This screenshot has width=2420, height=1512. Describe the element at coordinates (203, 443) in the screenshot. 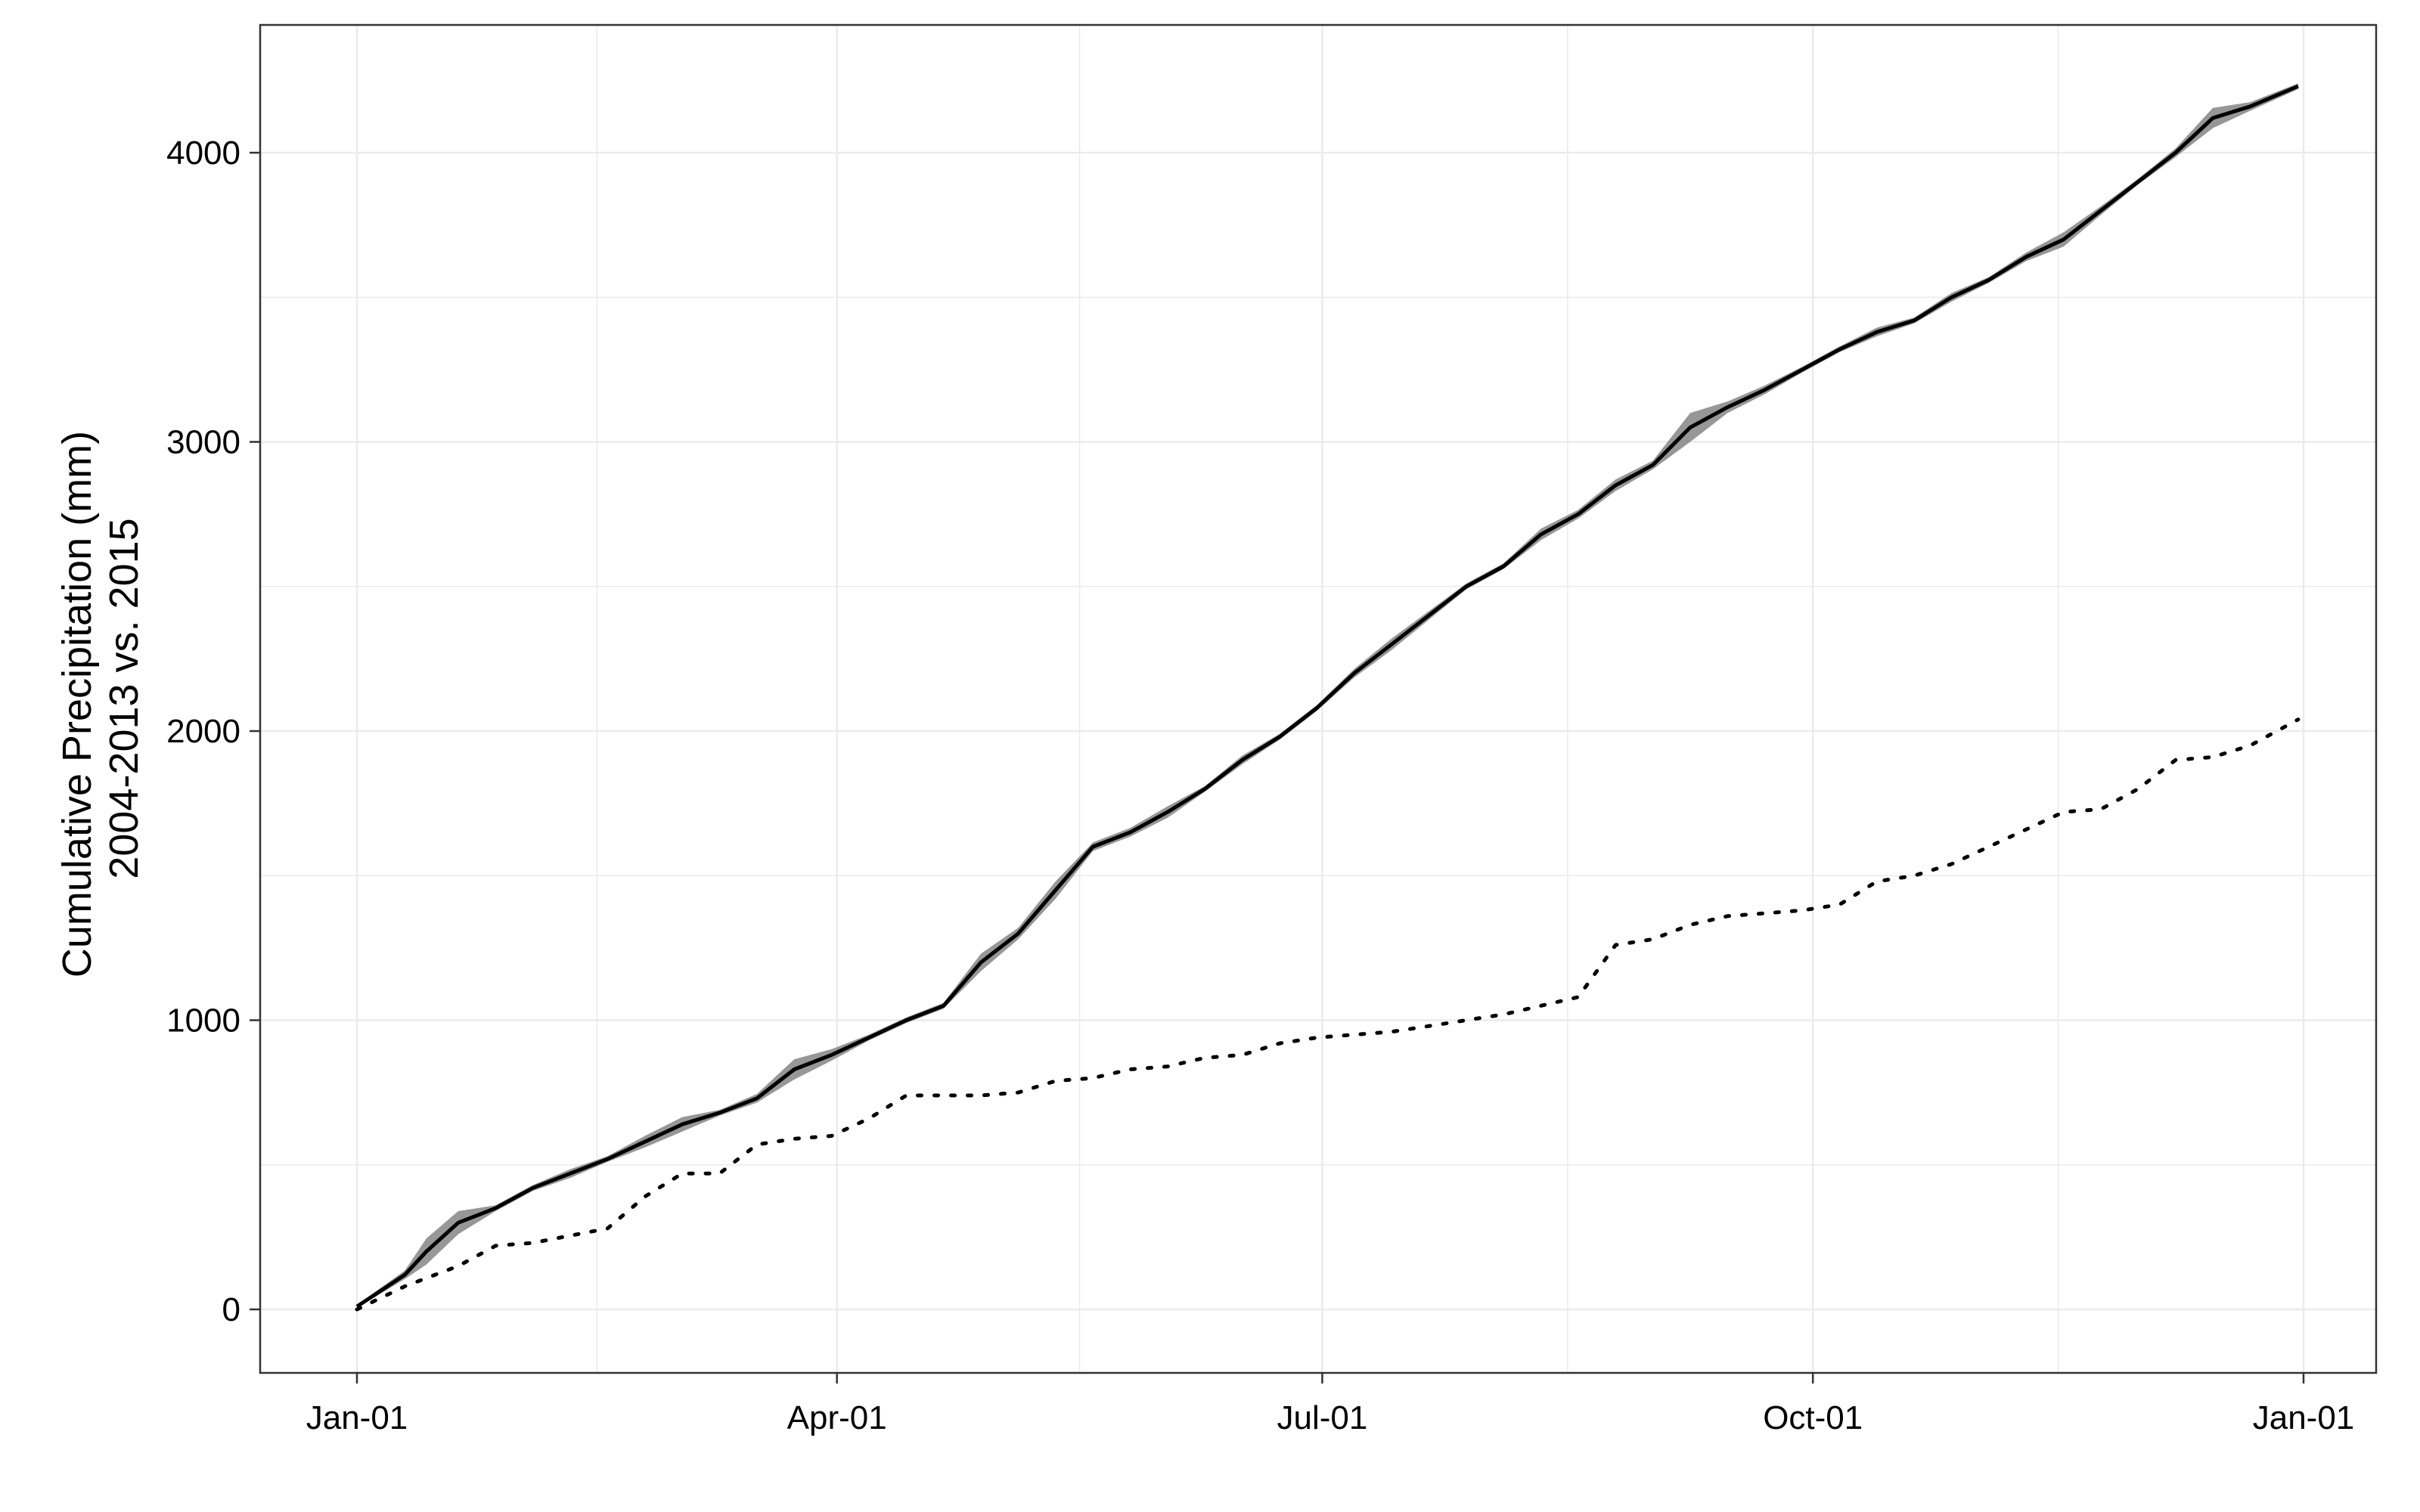

I see `y-tick-label: 3000` at that location.